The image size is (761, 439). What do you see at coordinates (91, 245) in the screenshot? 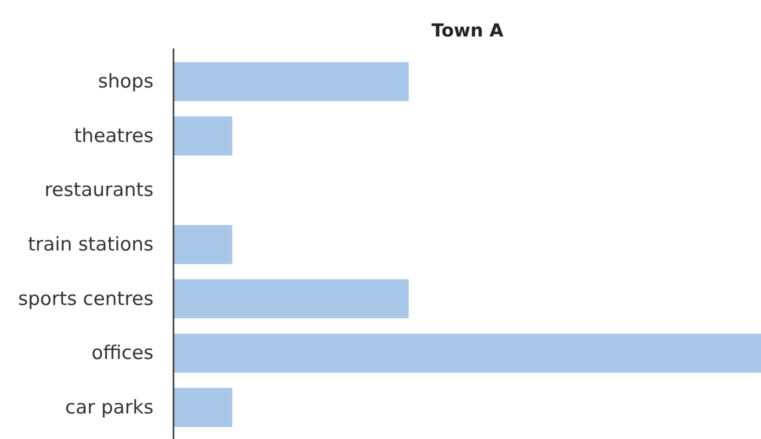
I see `y-tick-label: train stations` at bounding box center [91, 245].